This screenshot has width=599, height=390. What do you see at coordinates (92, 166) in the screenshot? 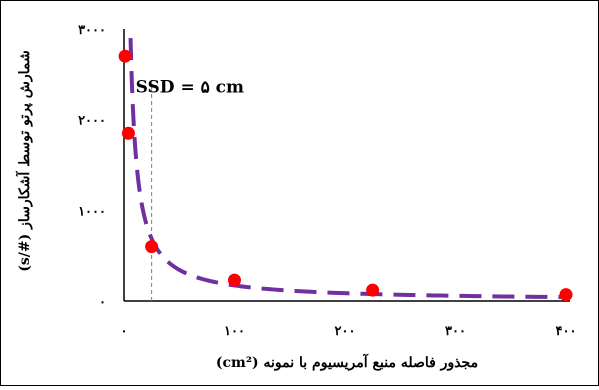
I see `y-tick-labels: ۰ ۱۰۰۰ ۲۰۰۰ ۳۰۰۰` at bounding box center [92, 166].